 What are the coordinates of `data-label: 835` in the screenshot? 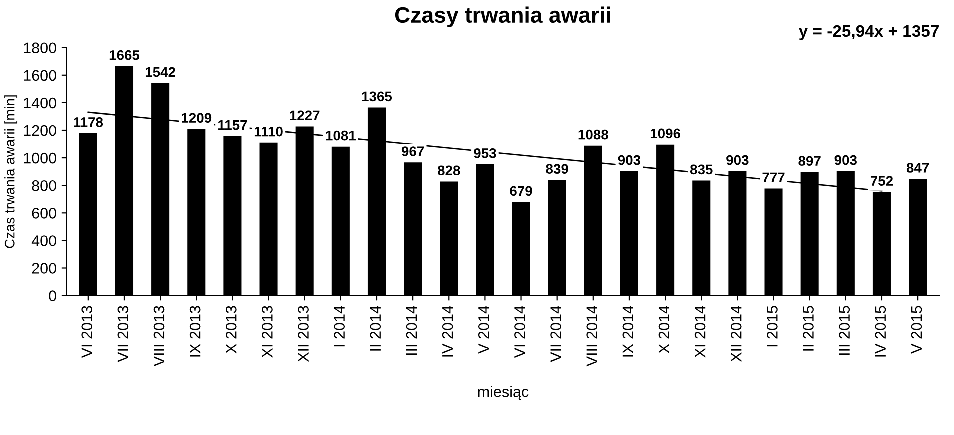 It's located at (701, 169).